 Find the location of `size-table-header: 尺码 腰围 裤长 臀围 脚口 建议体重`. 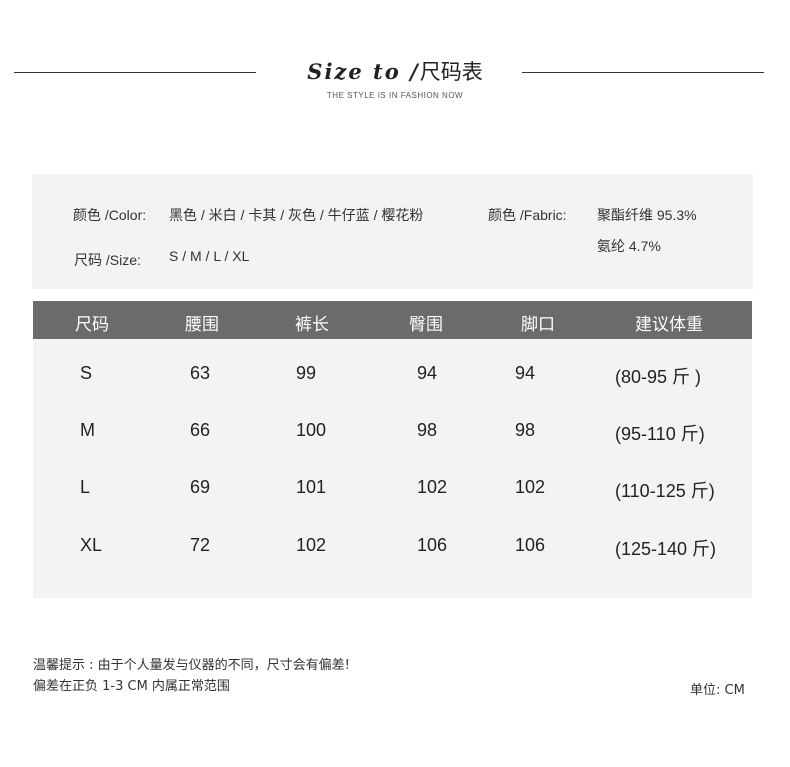

size-table-header: 尺码 腰围 裤长 臀围 脚口 建议体重 is located at coordinates (392, 320).